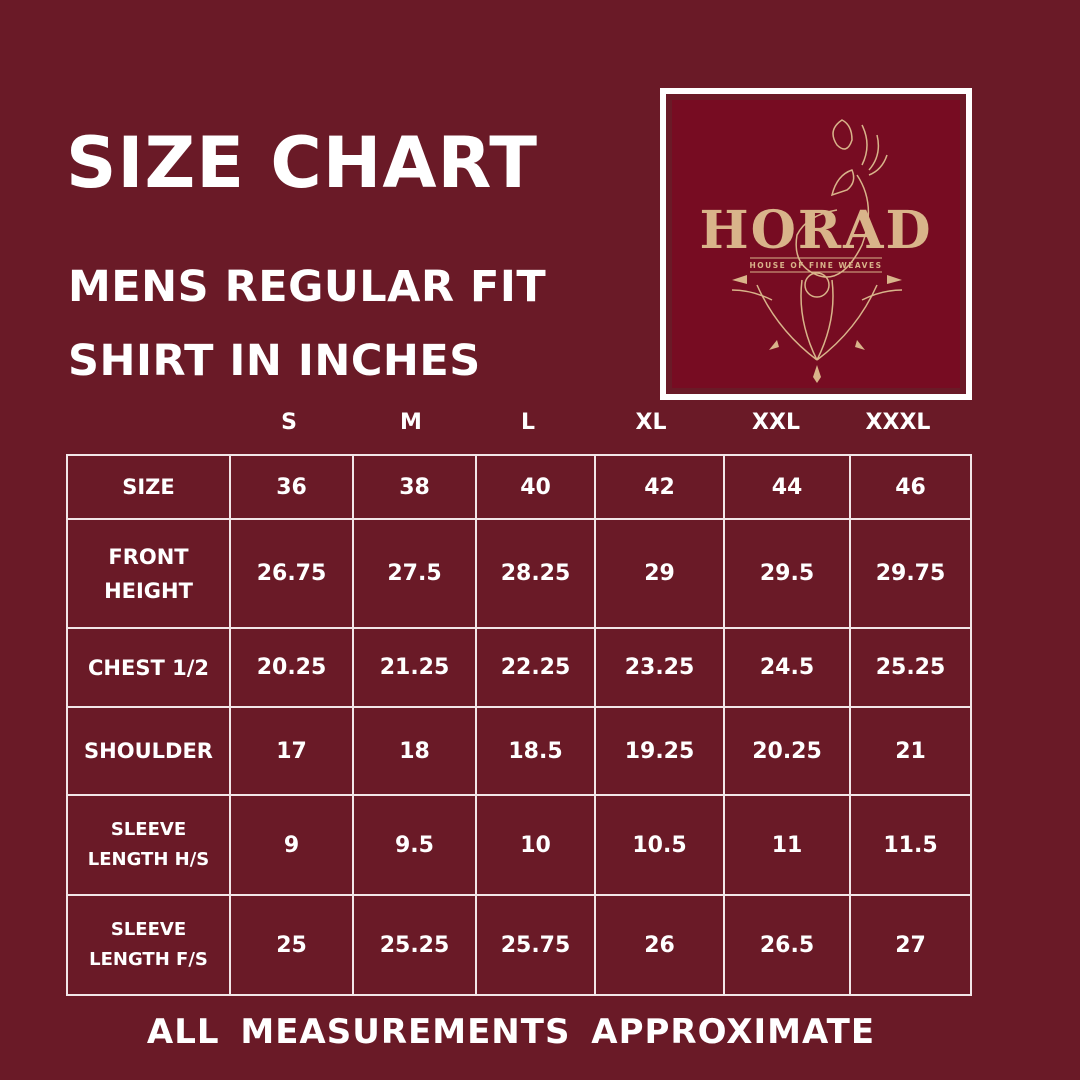 This screenshot has width=1080, height=1080. I want to click on row-label-line: CHEST 1/2, so click(148, 667).